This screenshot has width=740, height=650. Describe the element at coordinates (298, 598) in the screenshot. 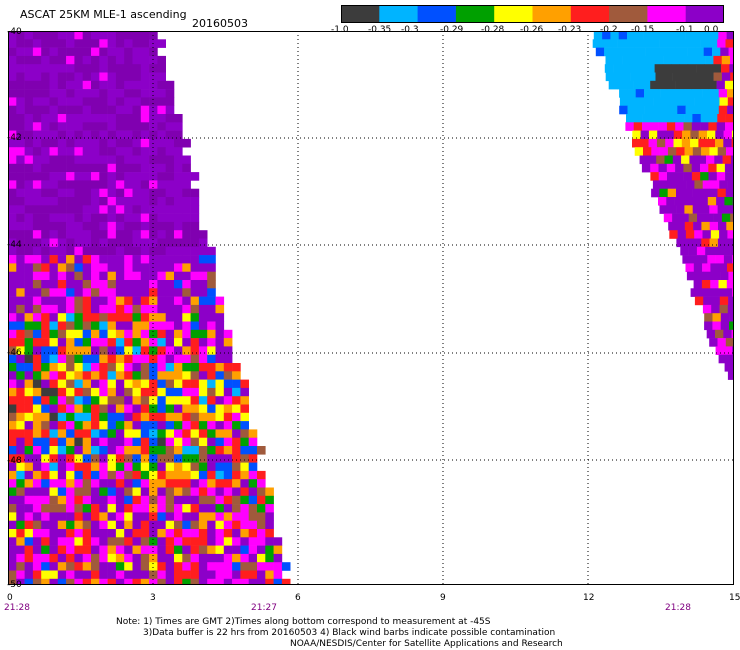

I see `longitude-tick-label: 6` at that location.